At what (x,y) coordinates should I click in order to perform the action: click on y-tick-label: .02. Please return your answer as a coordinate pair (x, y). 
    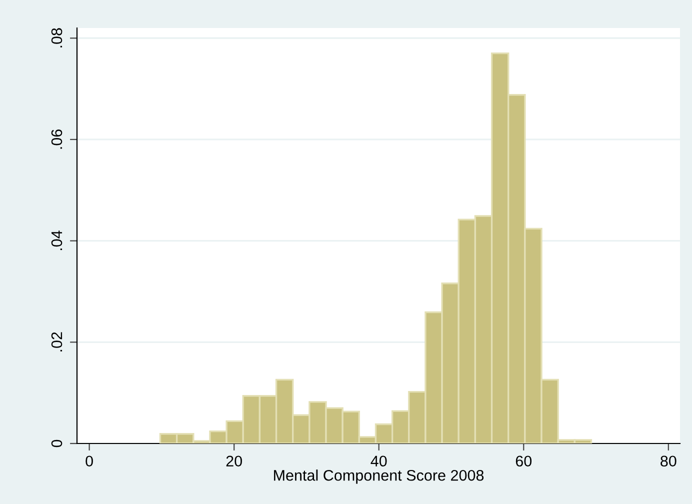
    Looking at the image, I should click on (56, 342).